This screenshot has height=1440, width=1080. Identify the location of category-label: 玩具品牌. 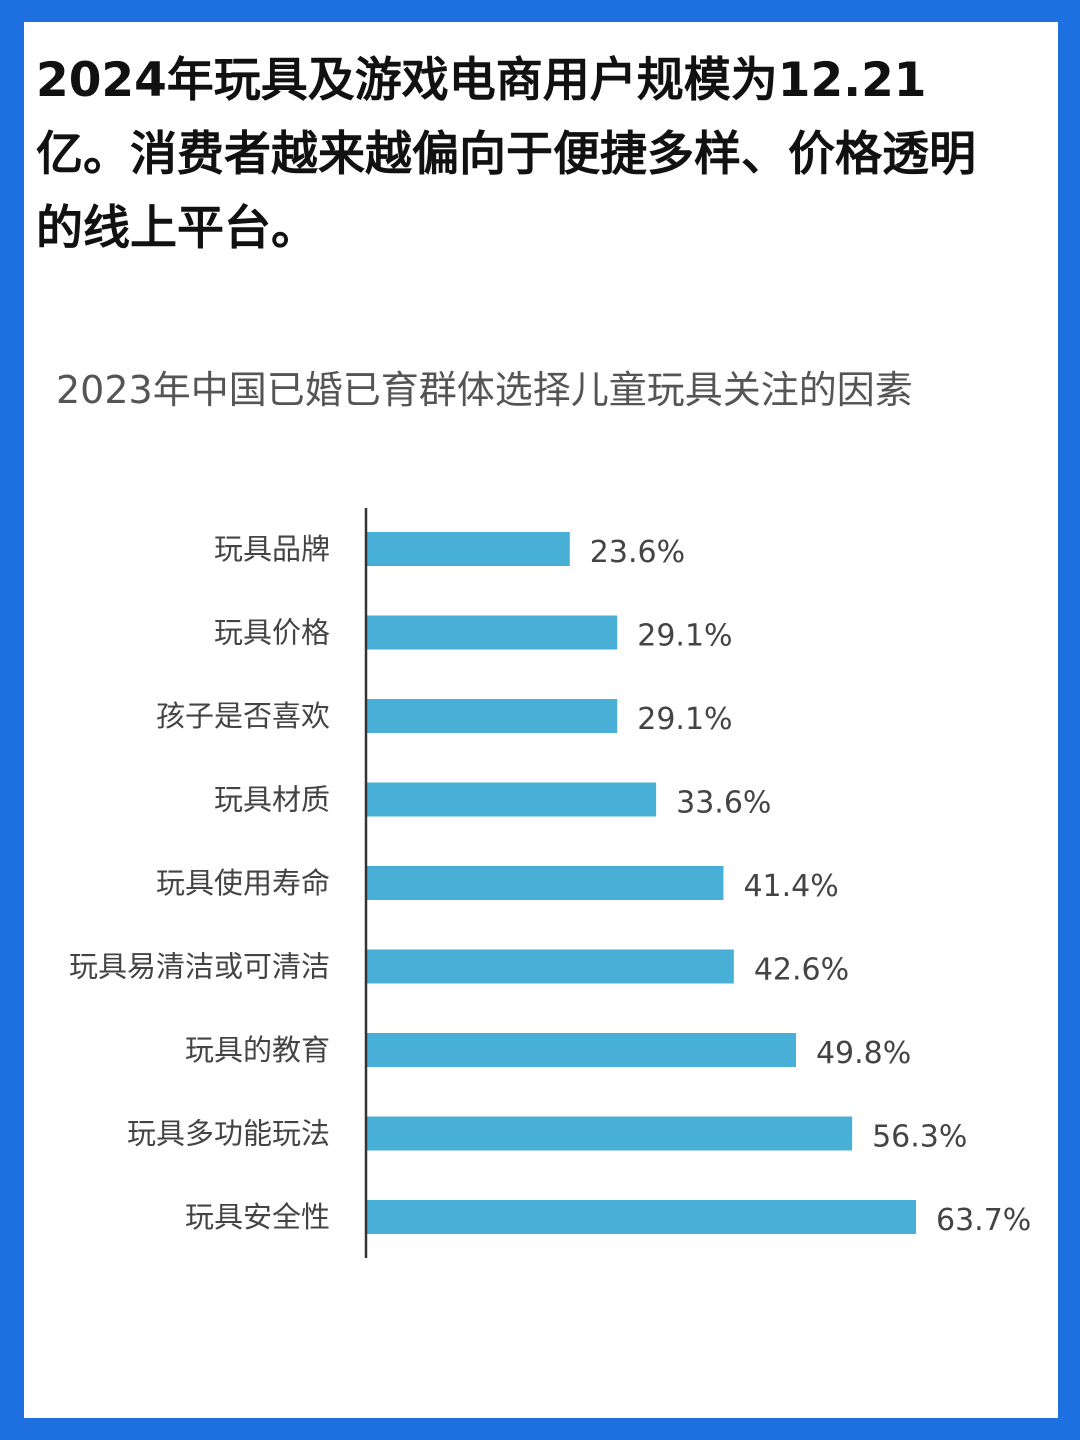
(272, 549).